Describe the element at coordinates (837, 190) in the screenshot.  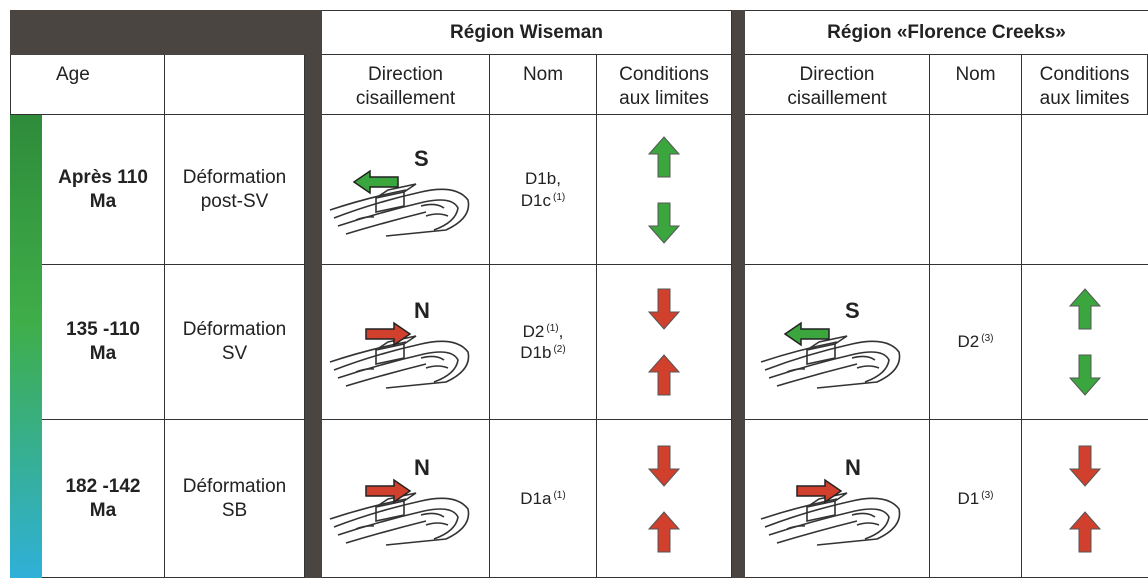
I see `direction-cell` at that location.